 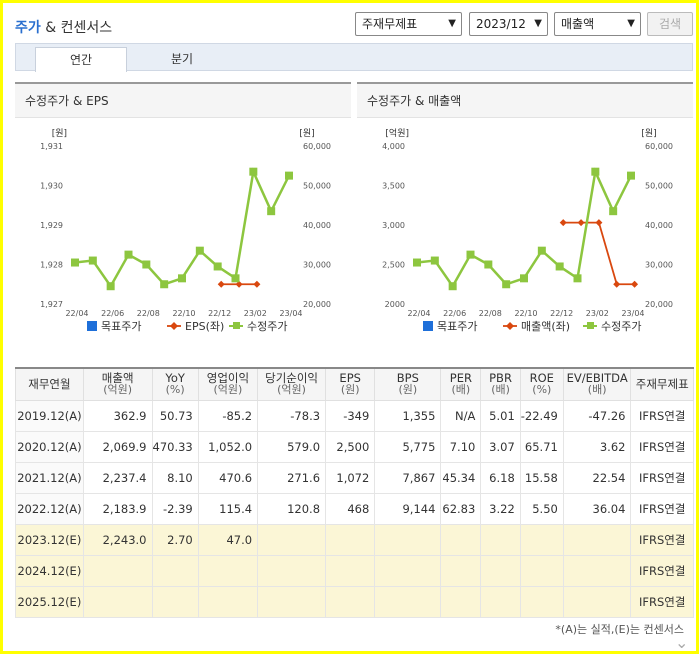 I want to click on table-cell: 5,775, so click(x=408, y=446).